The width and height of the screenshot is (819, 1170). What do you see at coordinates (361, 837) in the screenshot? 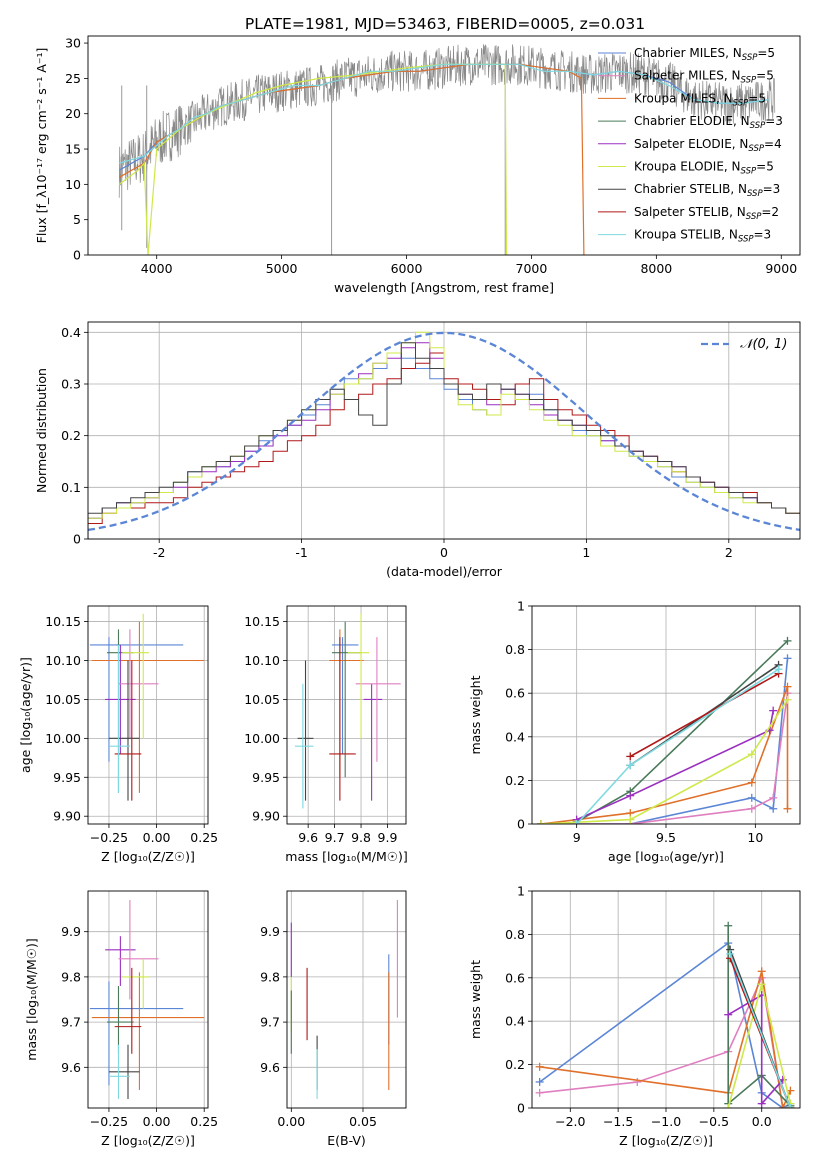
I see `x-tick-label: 9.8` at bounding box center [361, 837].